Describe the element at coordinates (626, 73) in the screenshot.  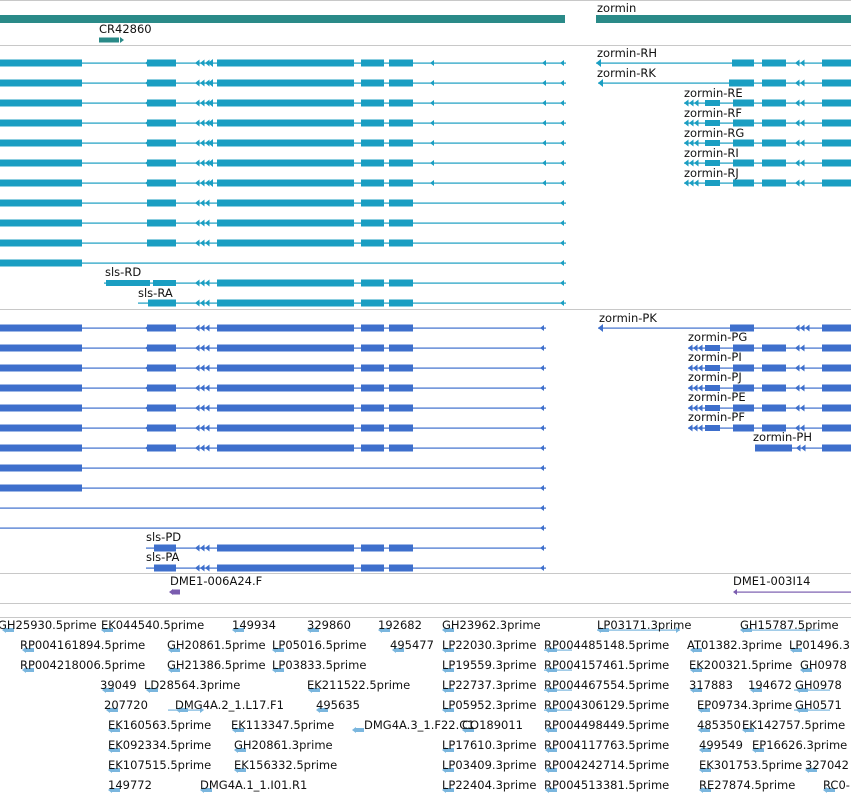
I see `transcript-label-zormin-rk: zormin-RK` at that location.